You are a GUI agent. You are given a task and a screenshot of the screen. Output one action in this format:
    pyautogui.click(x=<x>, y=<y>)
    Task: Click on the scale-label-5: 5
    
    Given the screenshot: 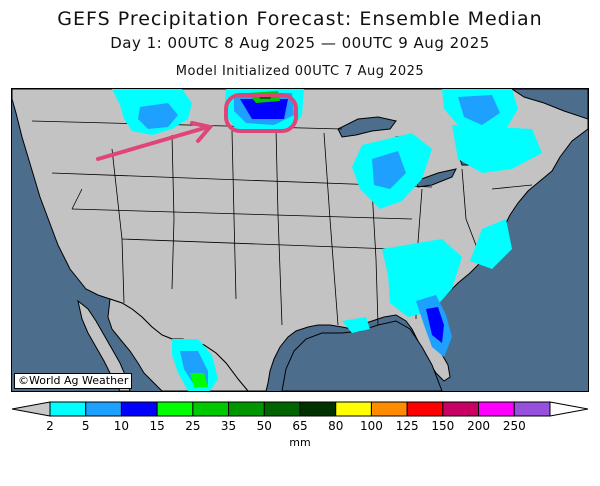 What is the action you would take?
    pyautogui.click(x=86, y=426)
    